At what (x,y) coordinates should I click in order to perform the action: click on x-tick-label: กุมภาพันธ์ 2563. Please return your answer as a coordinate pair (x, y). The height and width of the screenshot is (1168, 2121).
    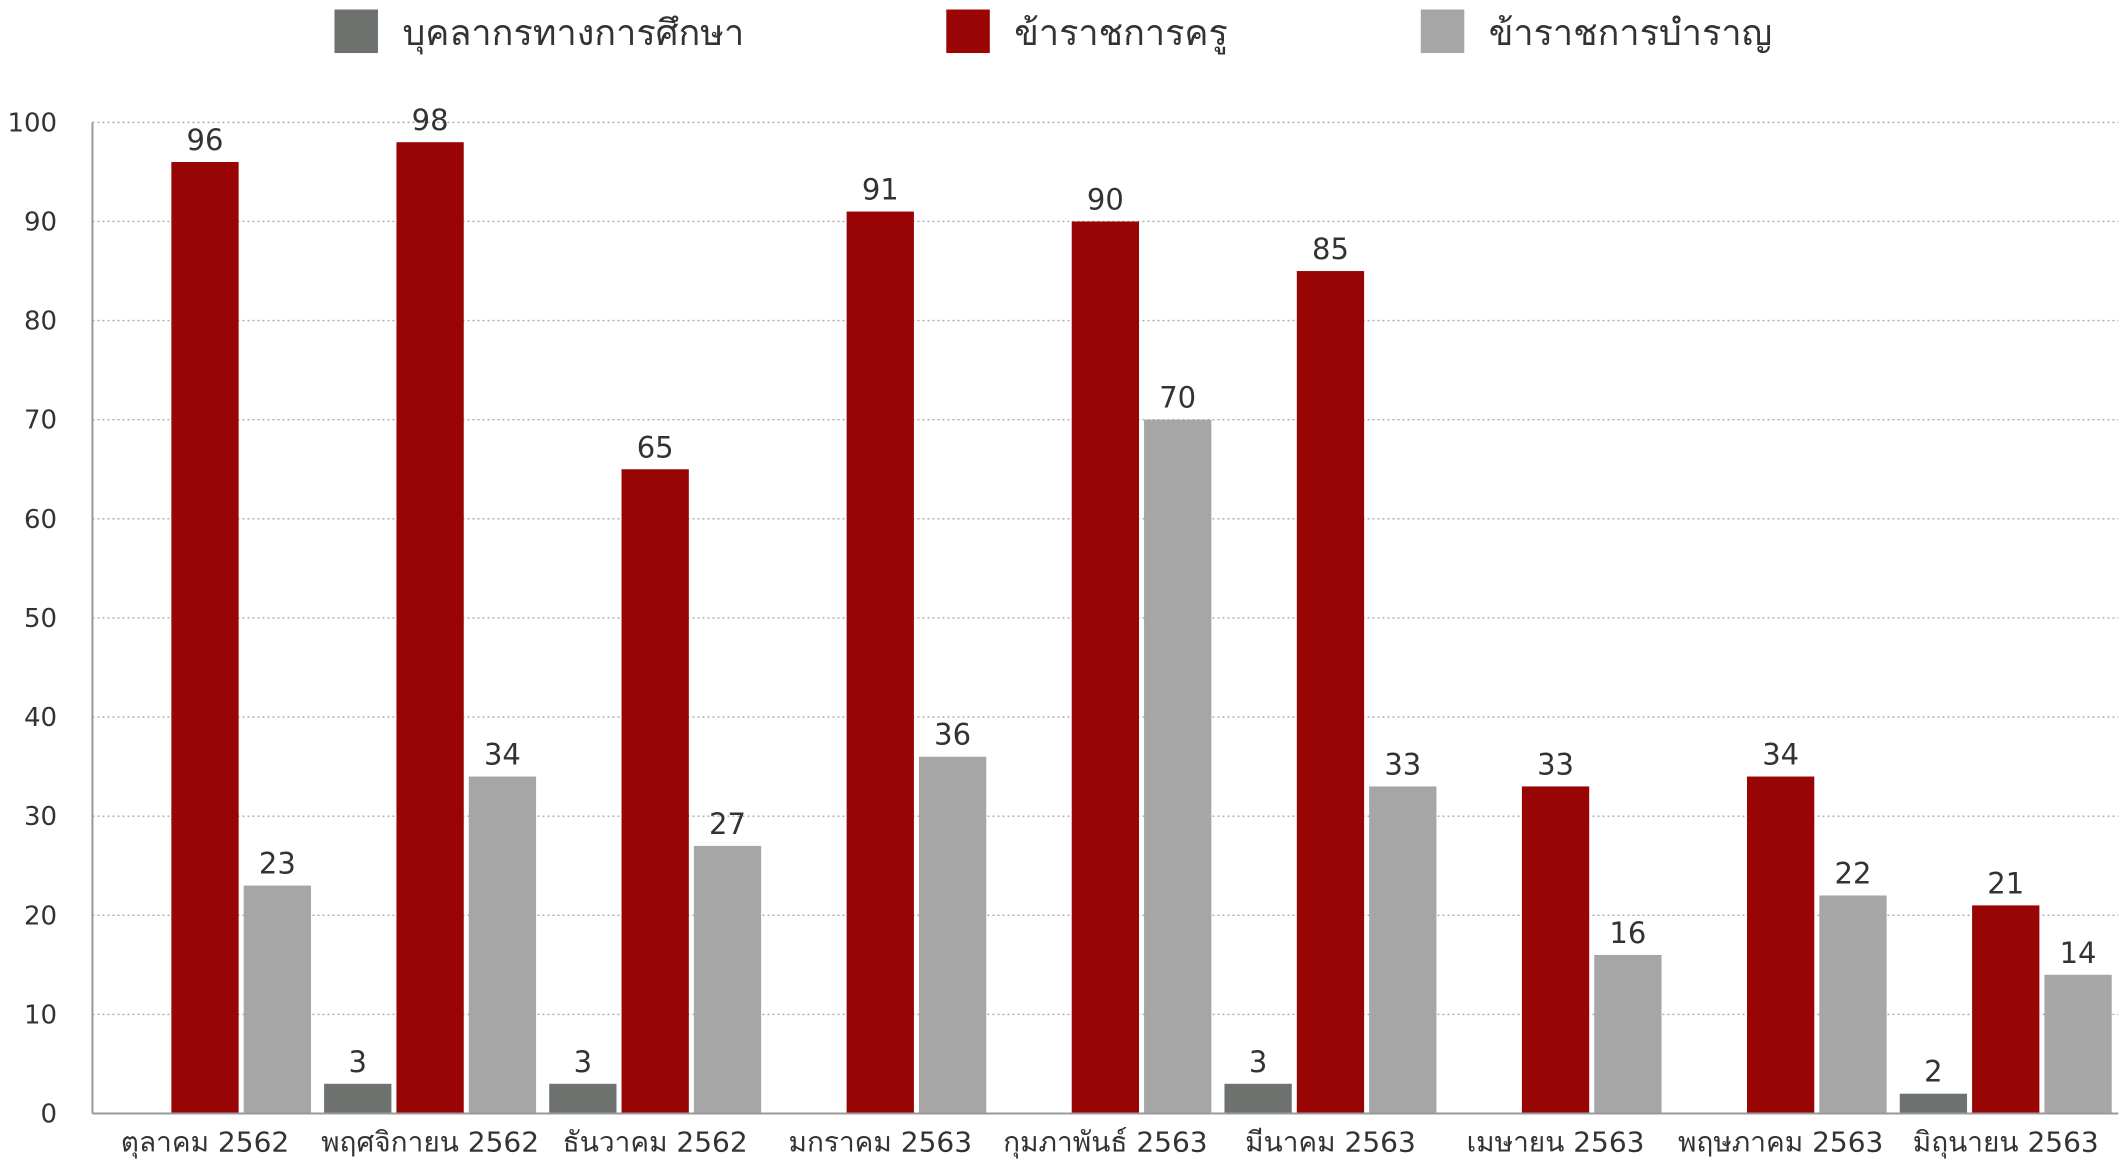
    Looking at the image, I should click on (1105, 1143).